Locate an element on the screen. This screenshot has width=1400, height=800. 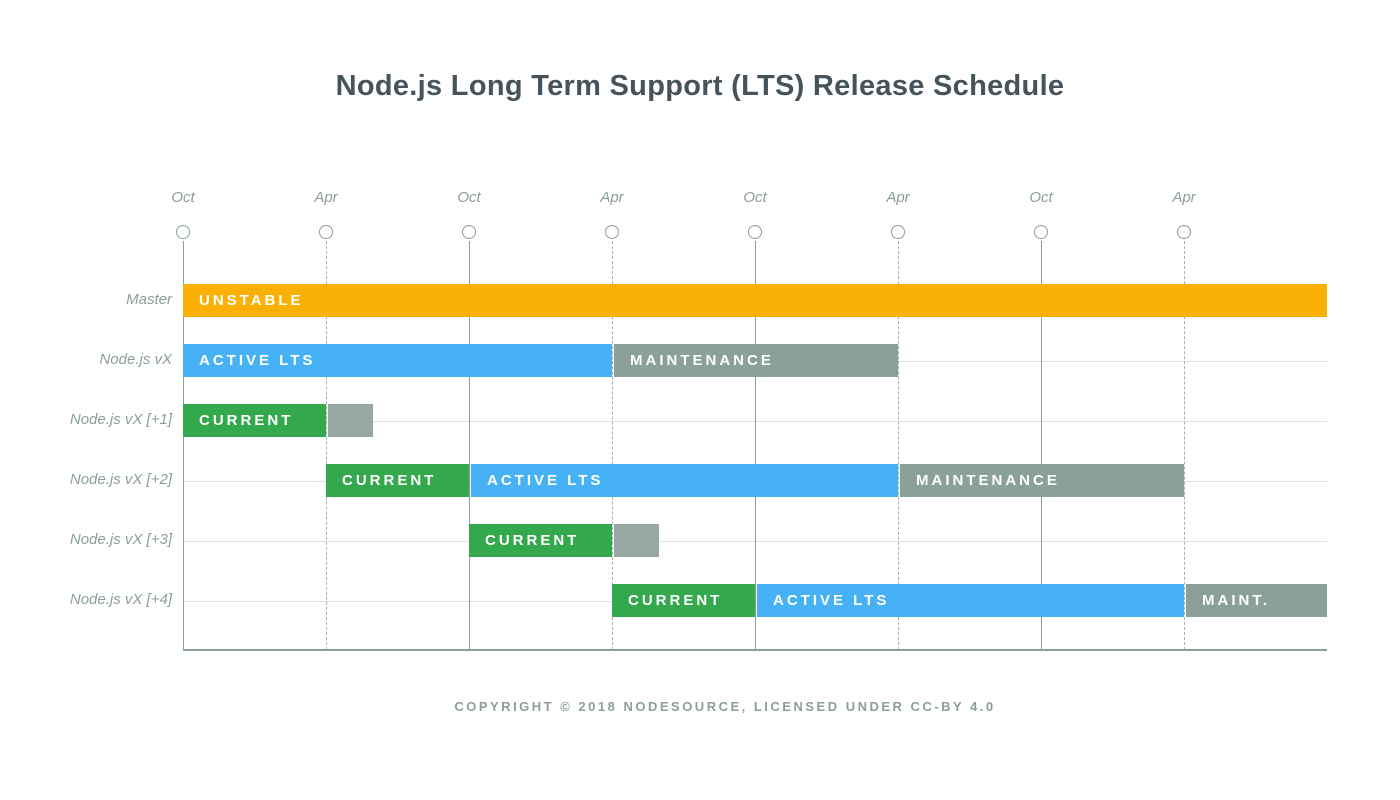
gantt-bar: MAINT. is located at coordinates (1256, 600).